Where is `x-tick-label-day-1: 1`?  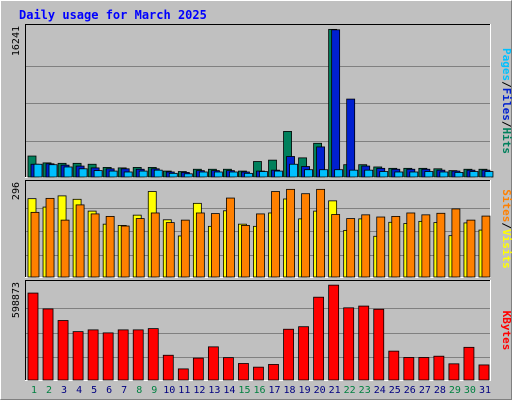 x-tick-label-day-1: 1 is located at coordinates (34, 390).